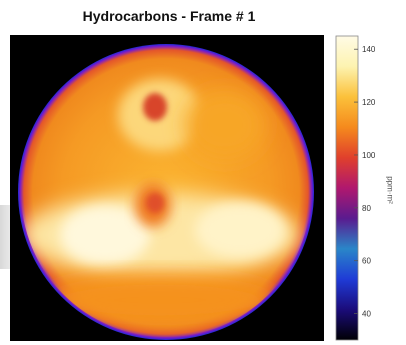 The width and height of the screenshot is (406, 345). What do you see at coordinates (369, 49) in the screenshot?
I see `colorbar-tick-label-140: 140` at bounding box center [369, 49].